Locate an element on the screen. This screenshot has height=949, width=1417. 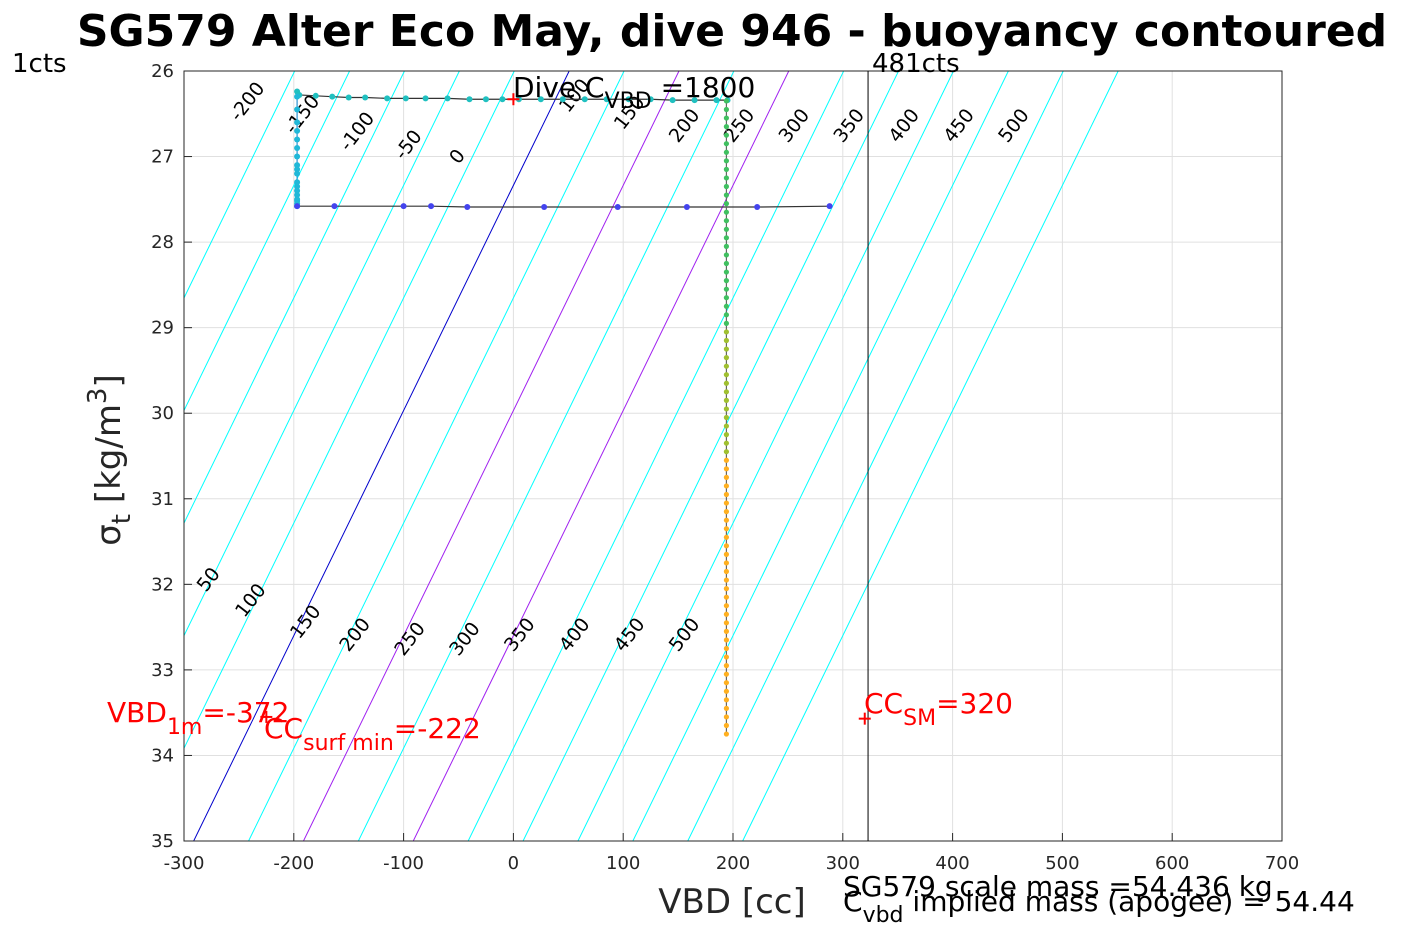
y-tick-label: 28 is located at coordinates (162, 242).